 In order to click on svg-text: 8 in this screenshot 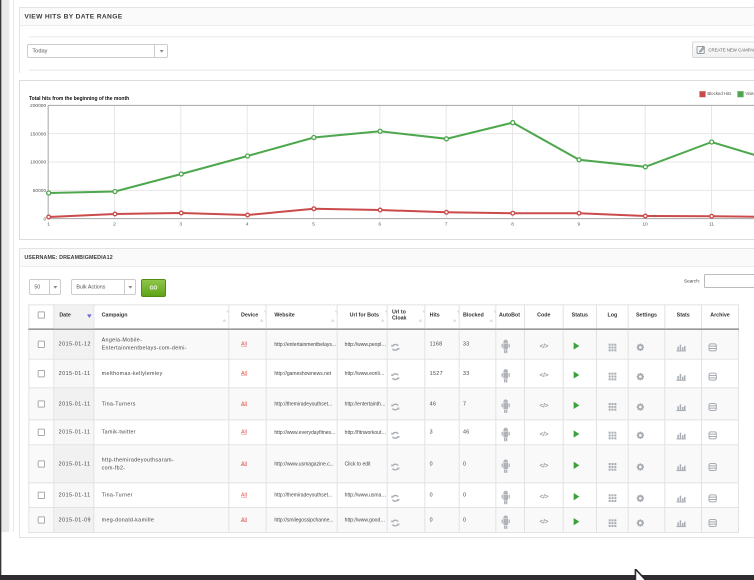, I will do `click(512, 223)`.